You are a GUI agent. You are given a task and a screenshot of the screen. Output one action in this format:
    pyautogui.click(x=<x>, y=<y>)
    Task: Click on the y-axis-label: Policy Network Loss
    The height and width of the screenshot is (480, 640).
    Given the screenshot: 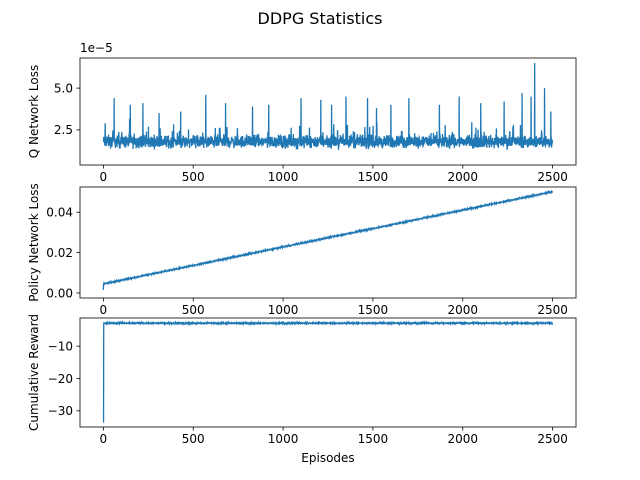 What is the action you would take?
    pyautogui.click(x=34, y=242)
    